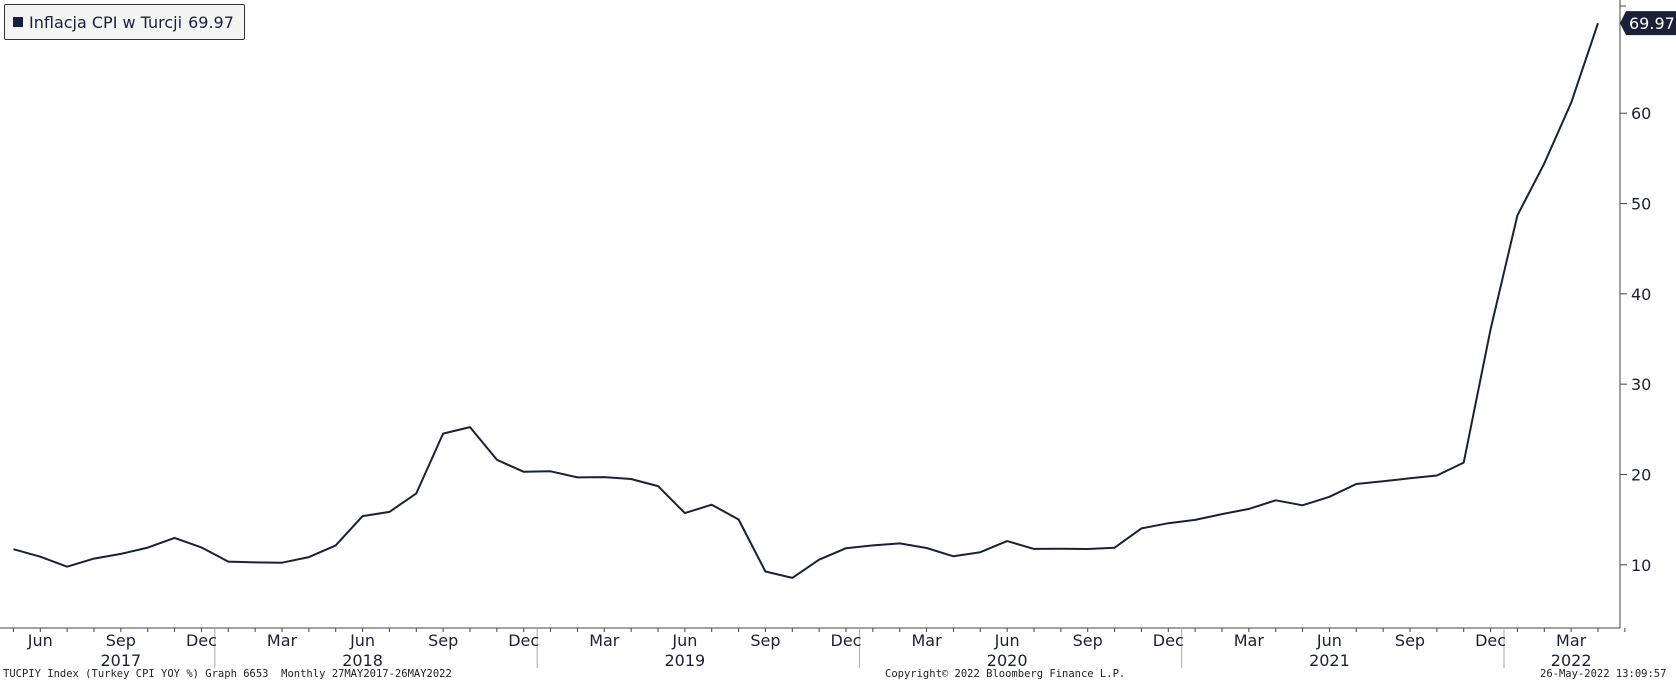 This screenshot has height=689, width=1676. Describe the element at coordinates (1603, 674) in the screenshot. I see `footer-timestamp: 26-May-2022 13:09:57` at that location.